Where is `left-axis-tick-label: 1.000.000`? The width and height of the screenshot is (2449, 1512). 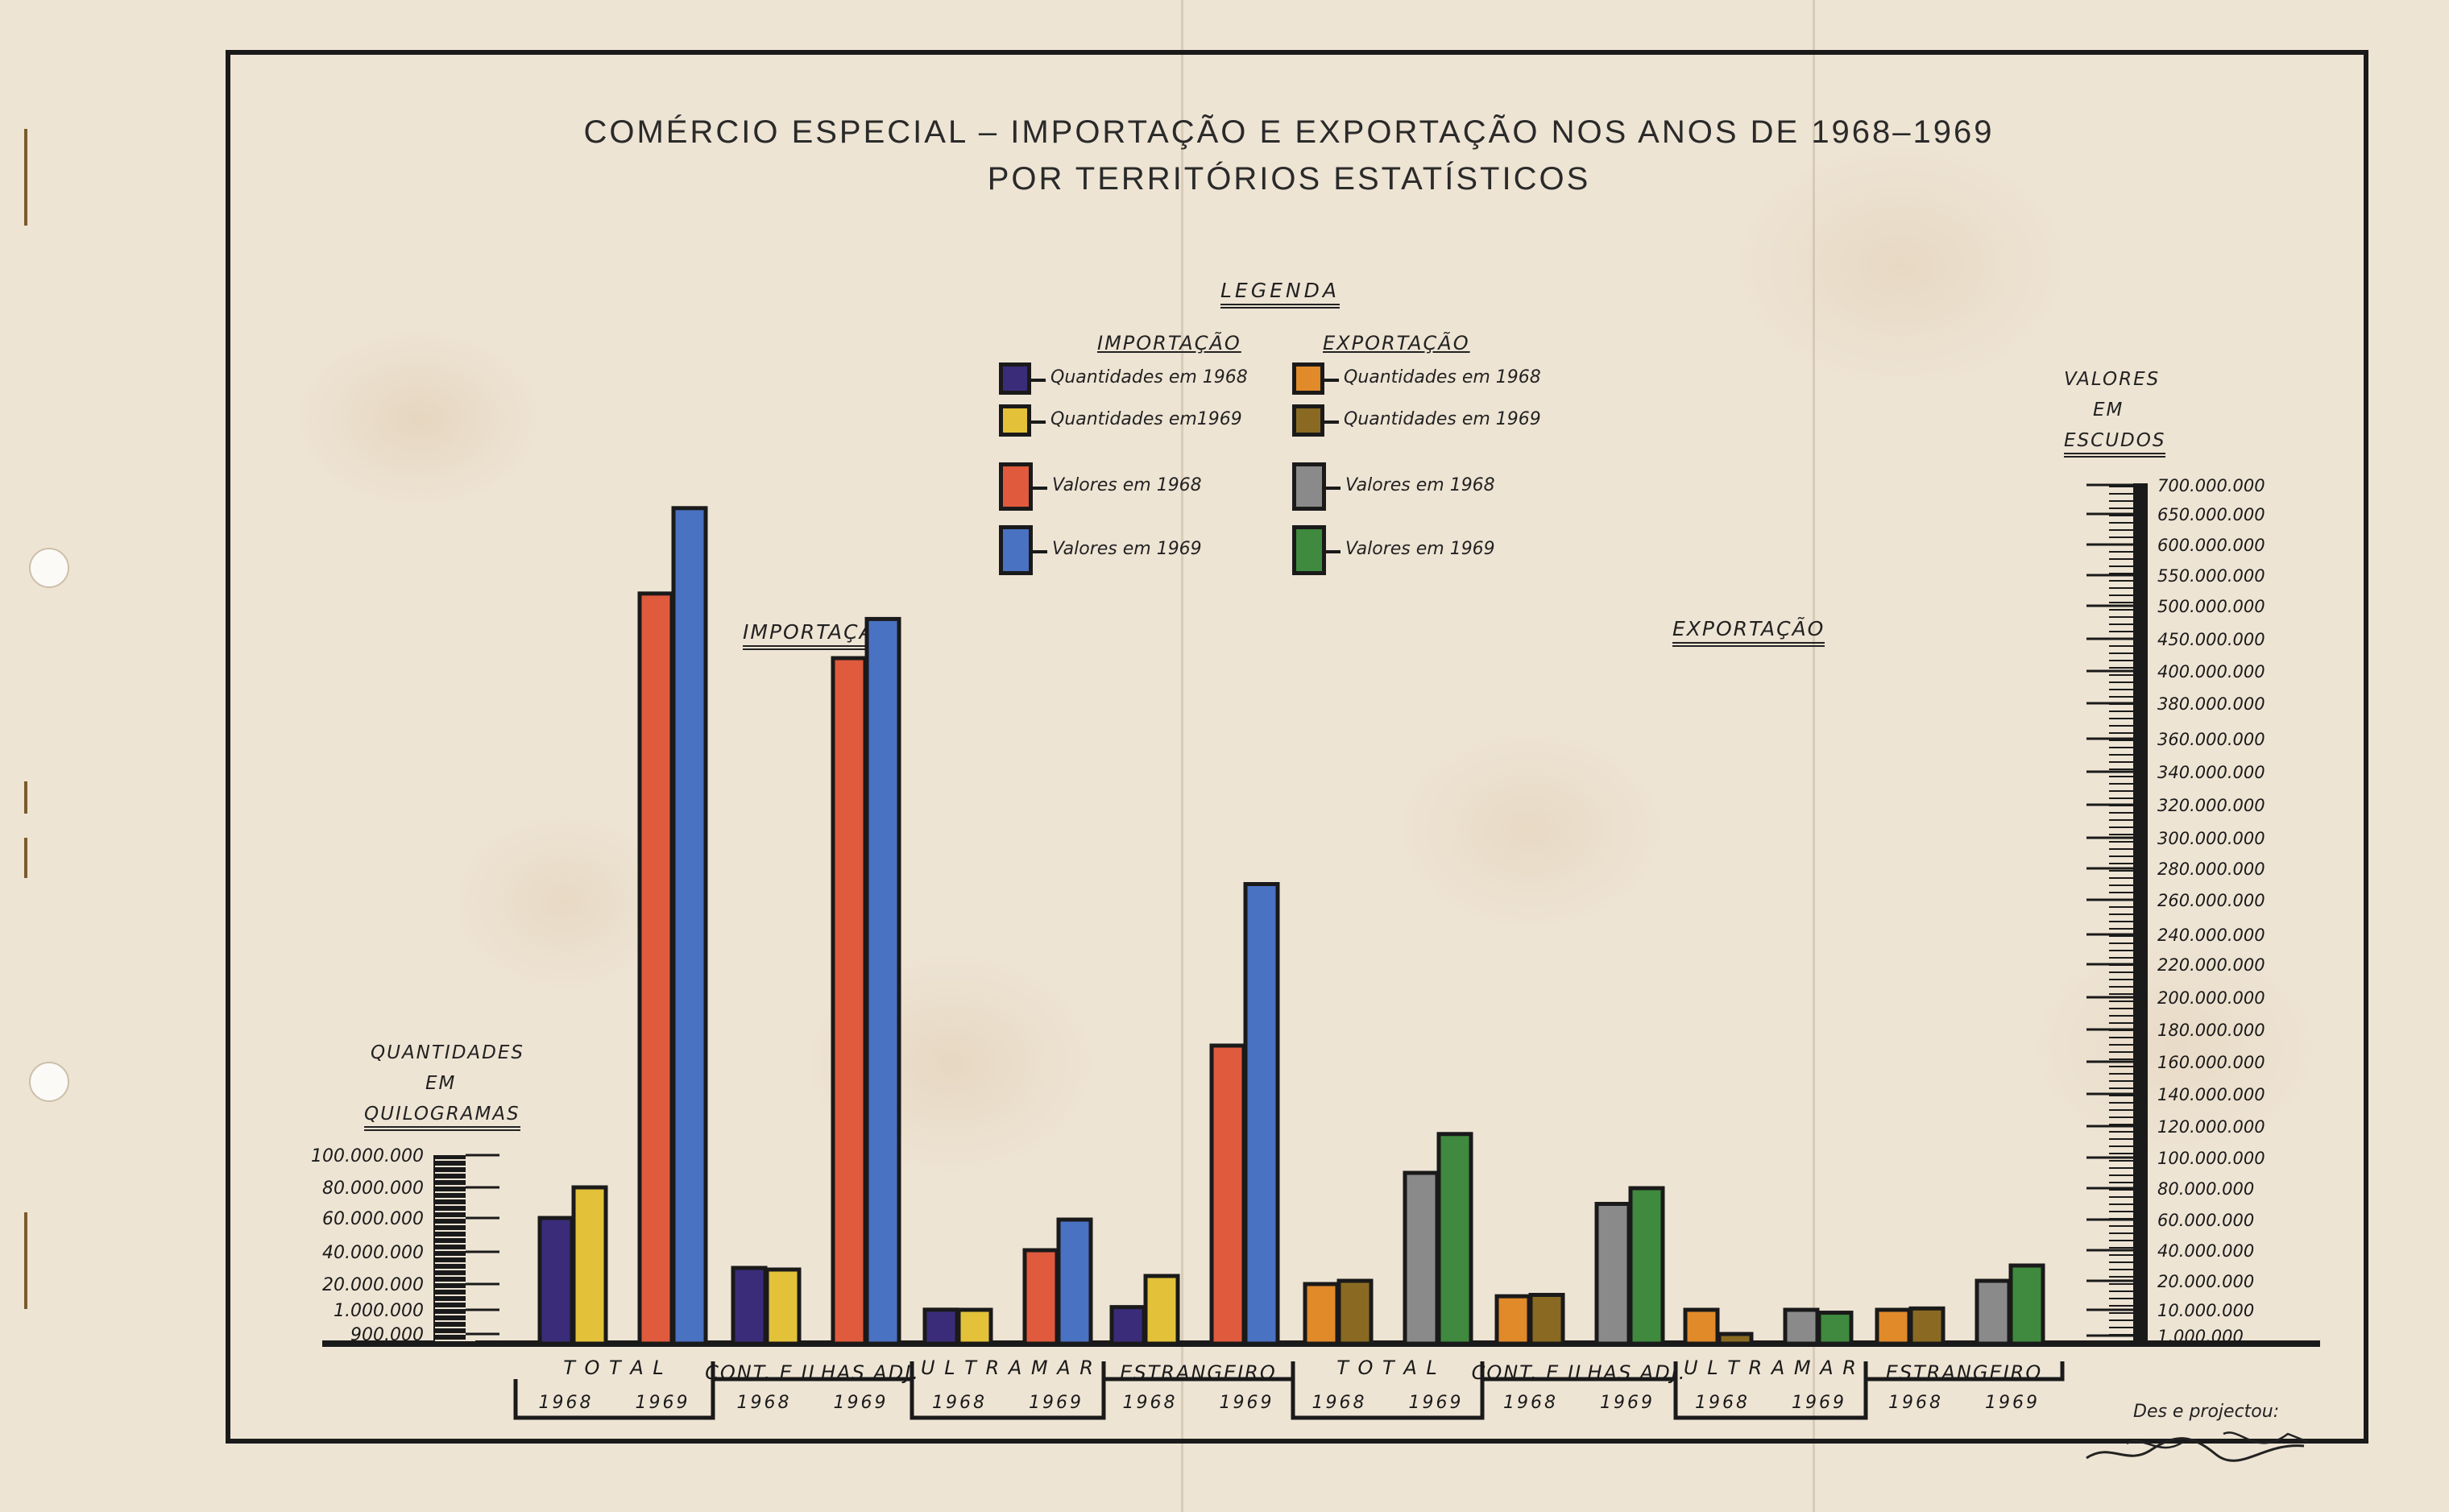
left-axis-tick-label: 1.000.000 is located at coordinates (379, 1311).